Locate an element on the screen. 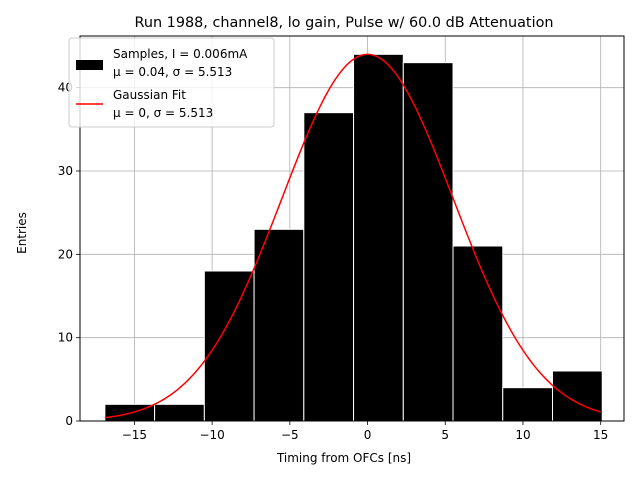 This screenshot has width=640, height=480. x-axis-label: Timing from OFCs [ns] is located at coordinates (343, 458).